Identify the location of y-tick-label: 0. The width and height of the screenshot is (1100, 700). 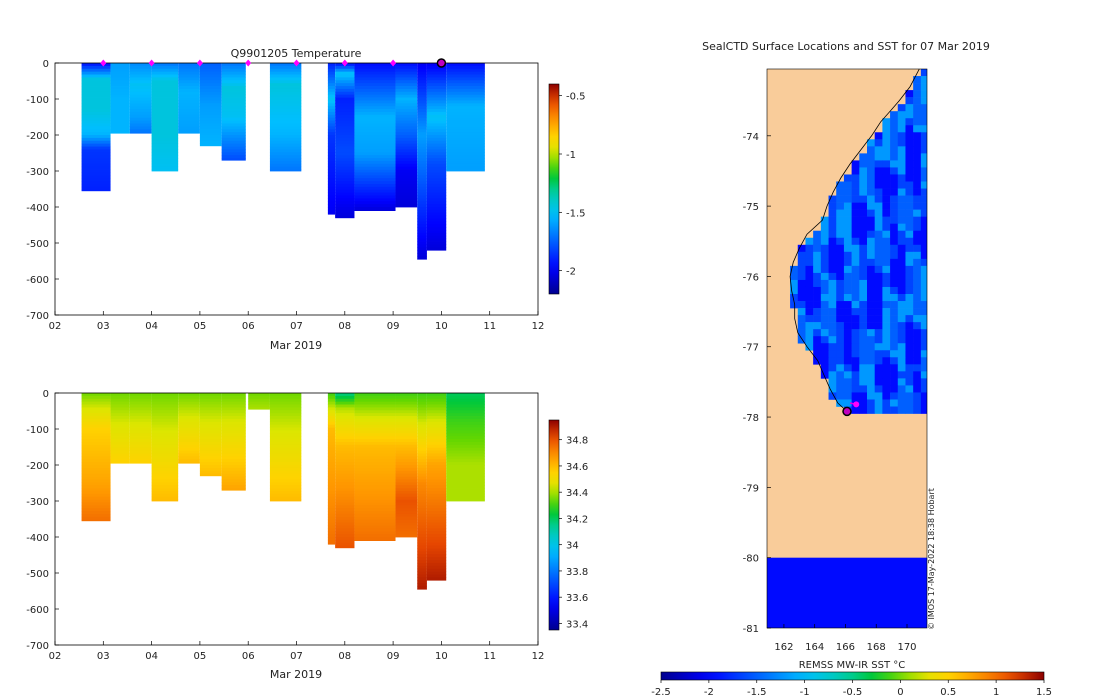
(46, 64).